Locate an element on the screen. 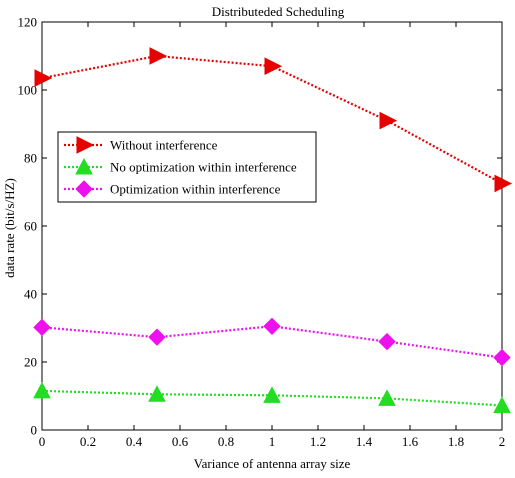  y-tick-label: 40 is located at coordinates (30, 294).